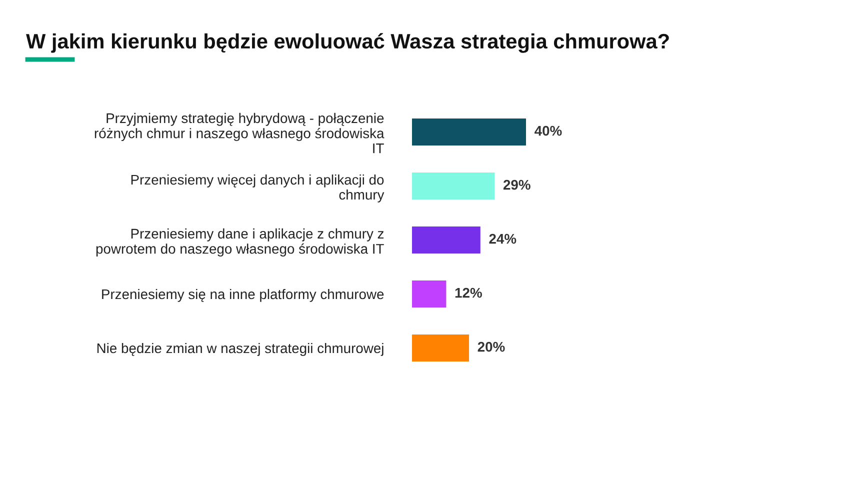 The image size is (850, 478). I want to click on data-label: 40%, so click(548, 131).